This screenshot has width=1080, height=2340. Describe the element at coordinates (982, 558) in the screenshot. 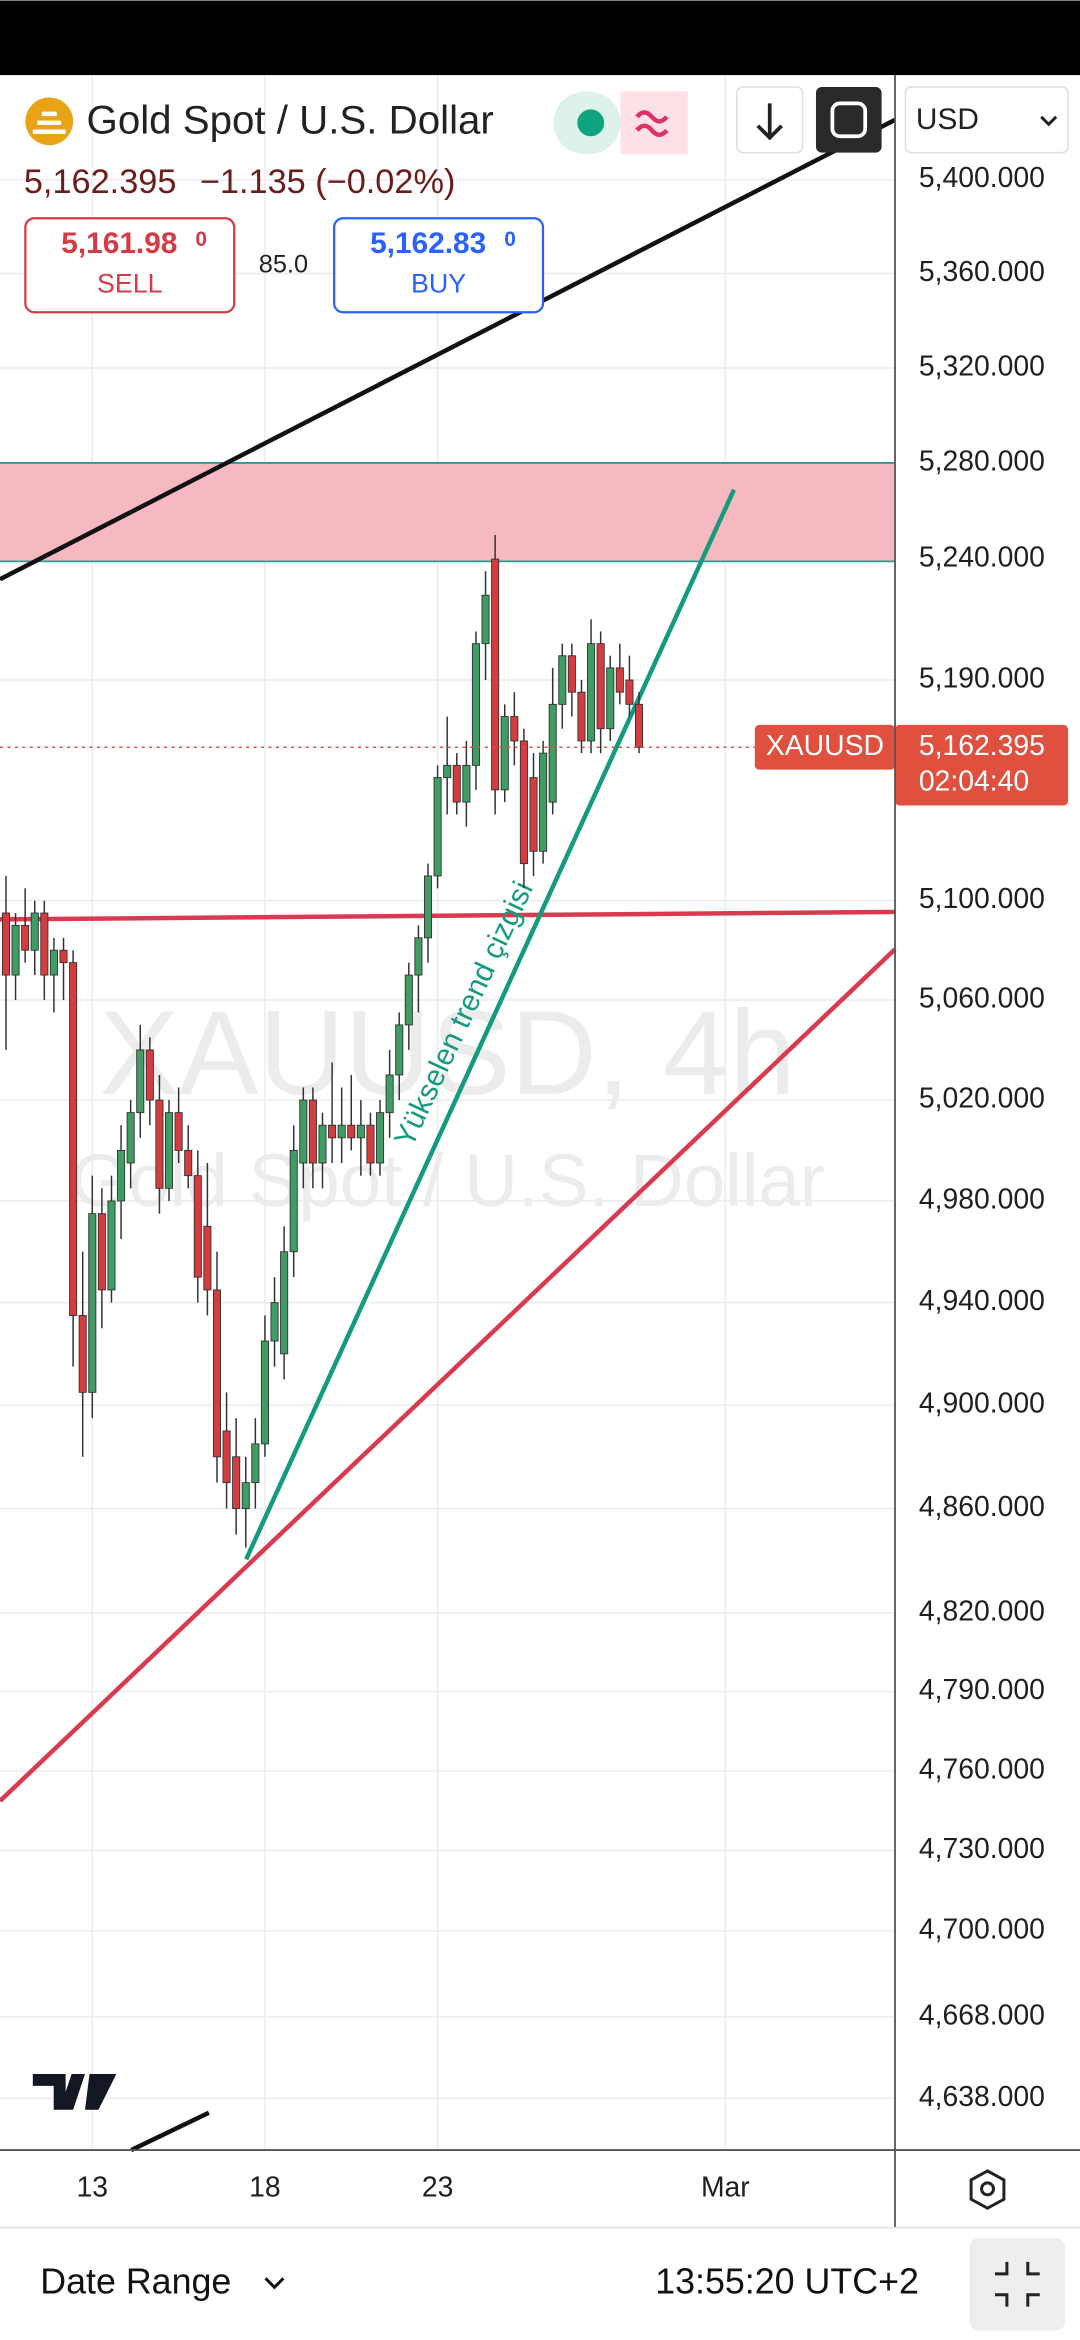

I see `y-tick-label: 5,240.000` at that location.